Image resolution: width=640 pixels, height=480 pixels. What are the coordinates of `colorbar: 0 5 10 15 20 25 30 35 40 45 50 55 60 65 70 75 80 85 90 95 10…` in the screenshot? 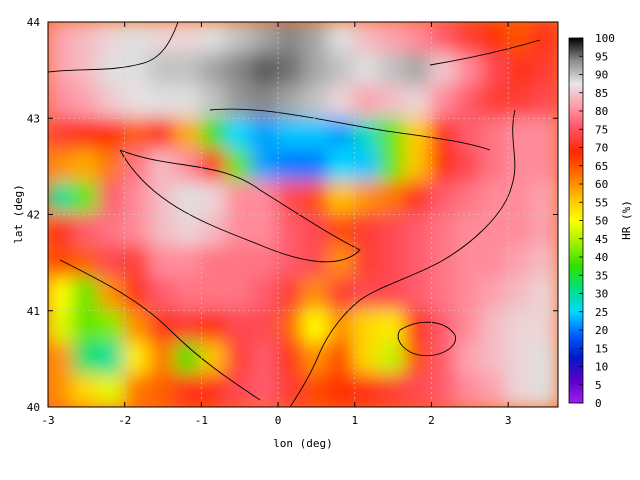 It's located at (600, 221).